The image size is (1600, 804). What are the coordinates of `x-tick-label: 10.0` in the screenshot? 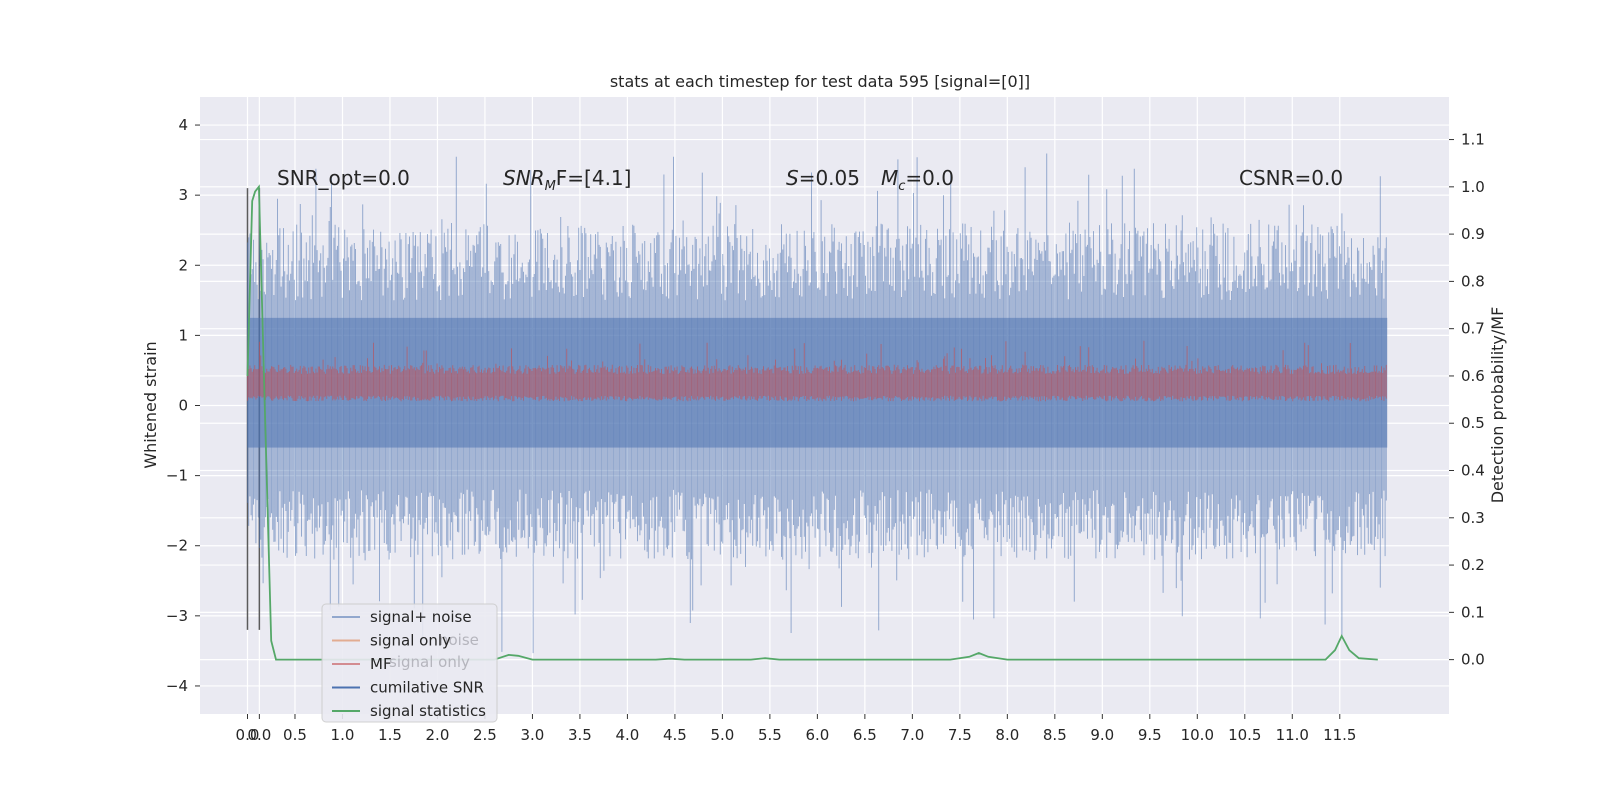 It's located at (1197, 735).